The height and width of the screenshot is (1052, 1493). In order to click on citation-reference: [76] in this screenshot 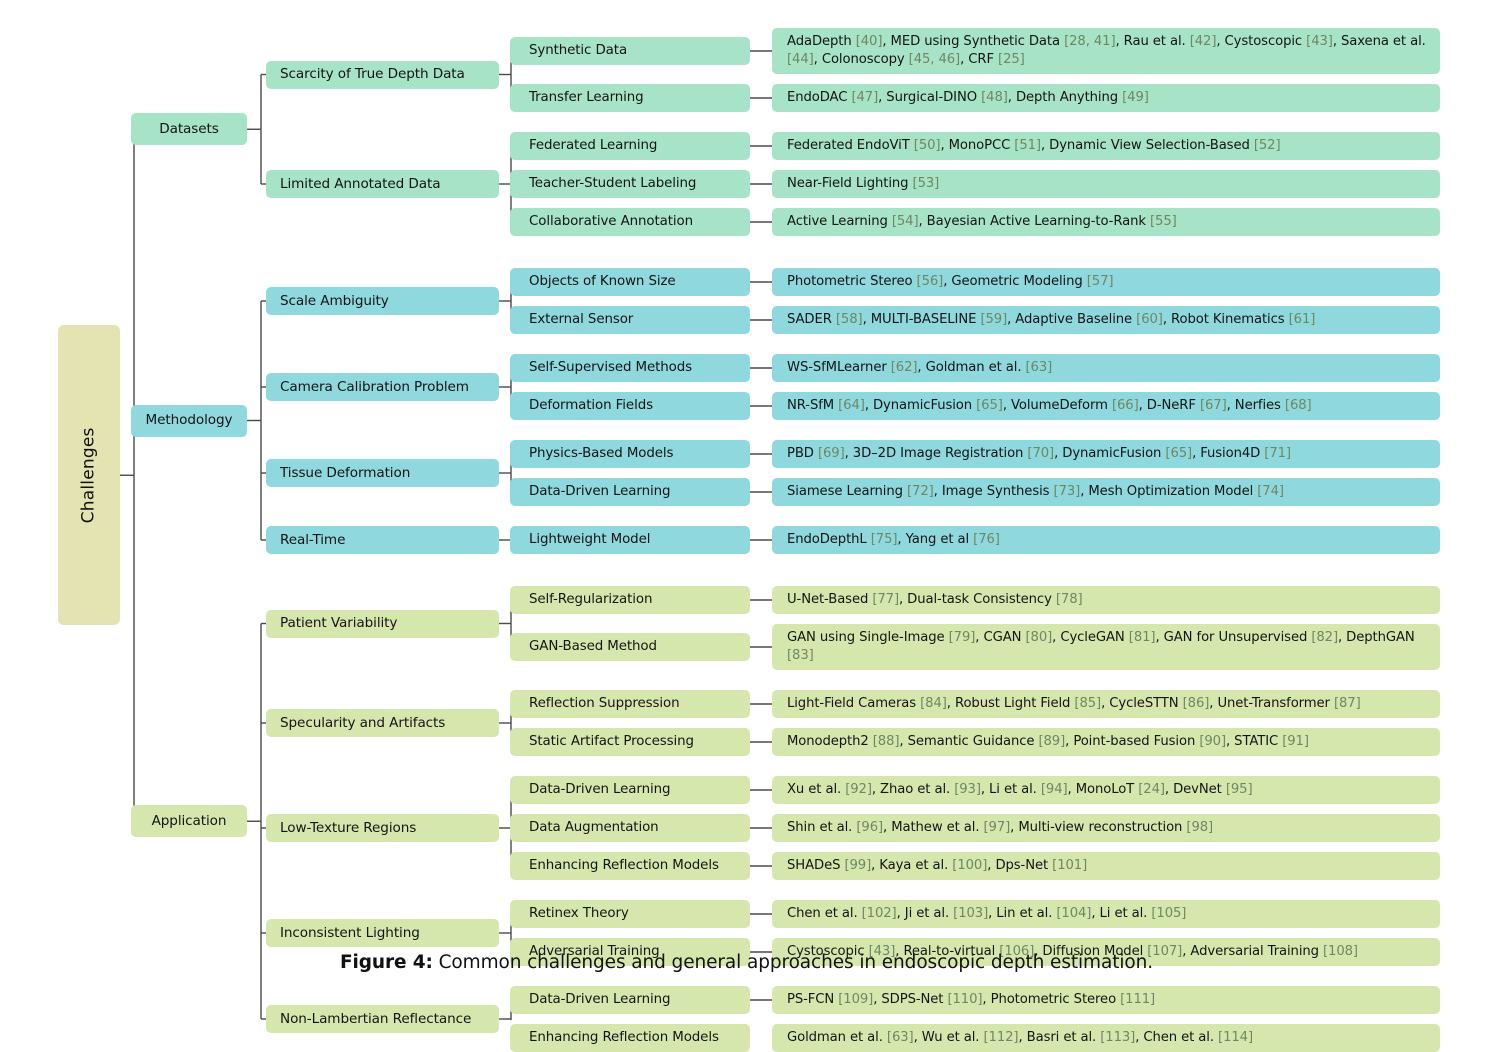, I will do `click(986, 540)`.